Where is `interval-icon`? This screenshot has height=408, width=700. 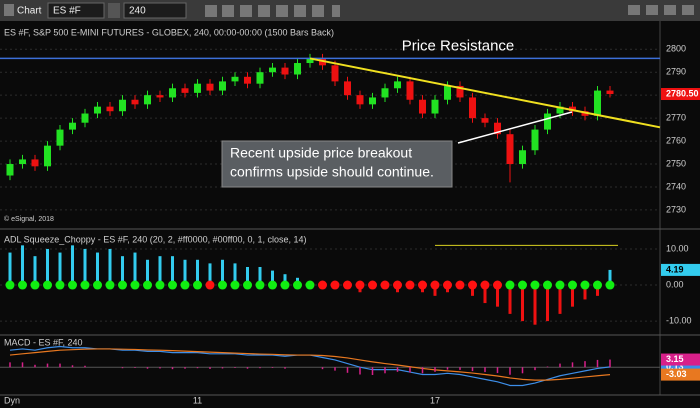 interval-icon is located at coordinates (114, 10).